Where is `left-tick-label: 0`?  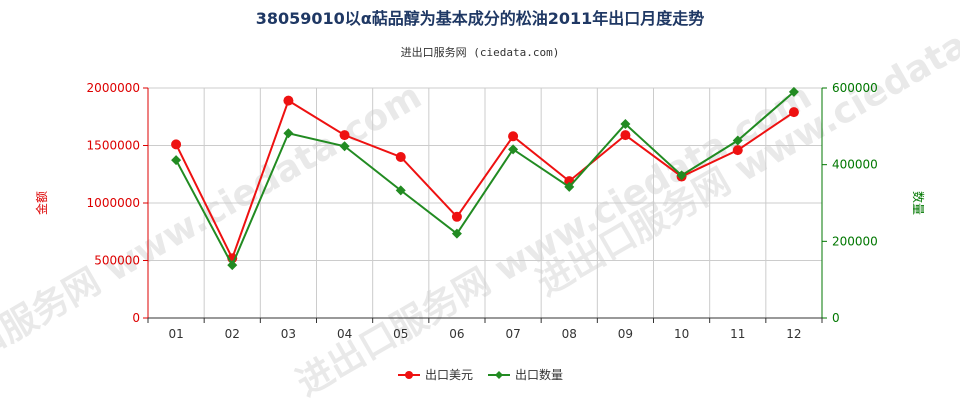
left-tick-label: 0 is located at coordinates (136, 318).